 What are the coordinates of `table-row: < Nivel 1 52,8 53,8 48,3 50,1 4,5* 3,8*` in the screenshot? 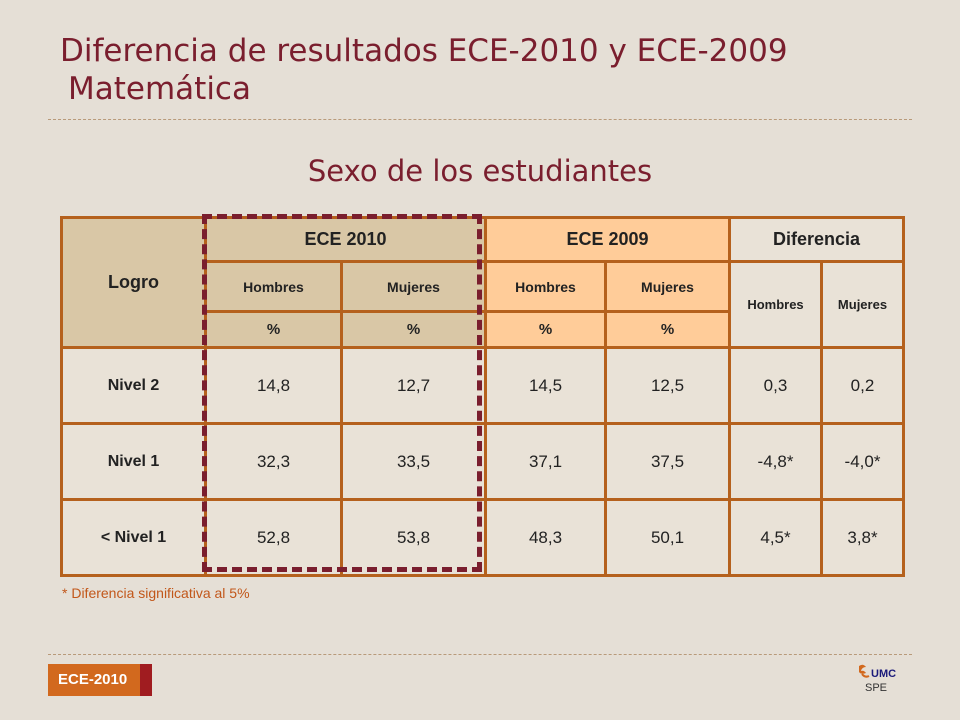 It's located at (482, 537).